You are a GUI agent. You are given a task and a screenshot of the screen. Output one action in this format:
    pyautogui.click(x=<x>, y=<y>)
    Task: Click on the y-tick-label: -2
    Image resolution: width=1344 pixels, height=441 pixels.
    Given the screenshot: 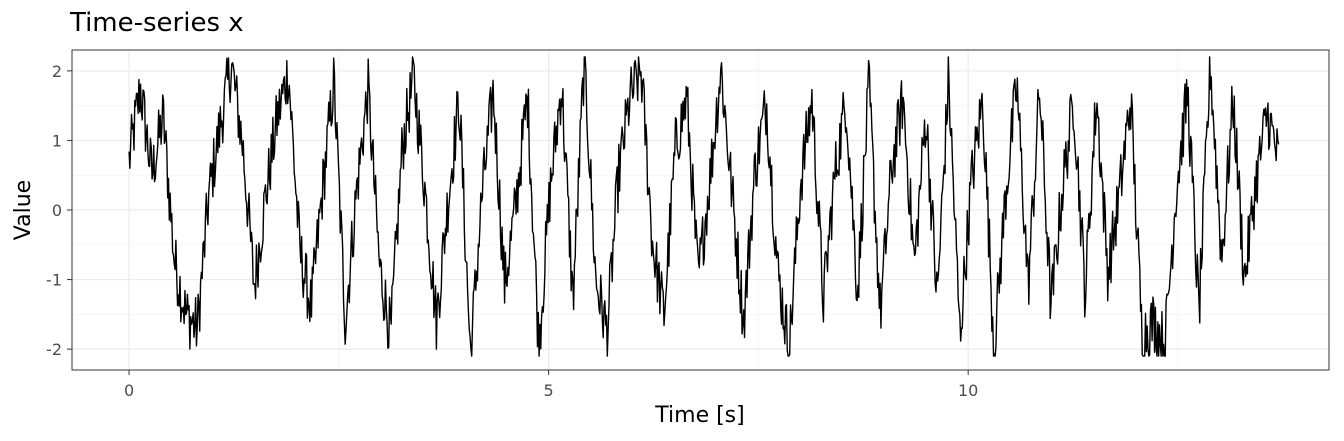 What is the action you would take?
    pyautogui.click(x=54, y=349)
    